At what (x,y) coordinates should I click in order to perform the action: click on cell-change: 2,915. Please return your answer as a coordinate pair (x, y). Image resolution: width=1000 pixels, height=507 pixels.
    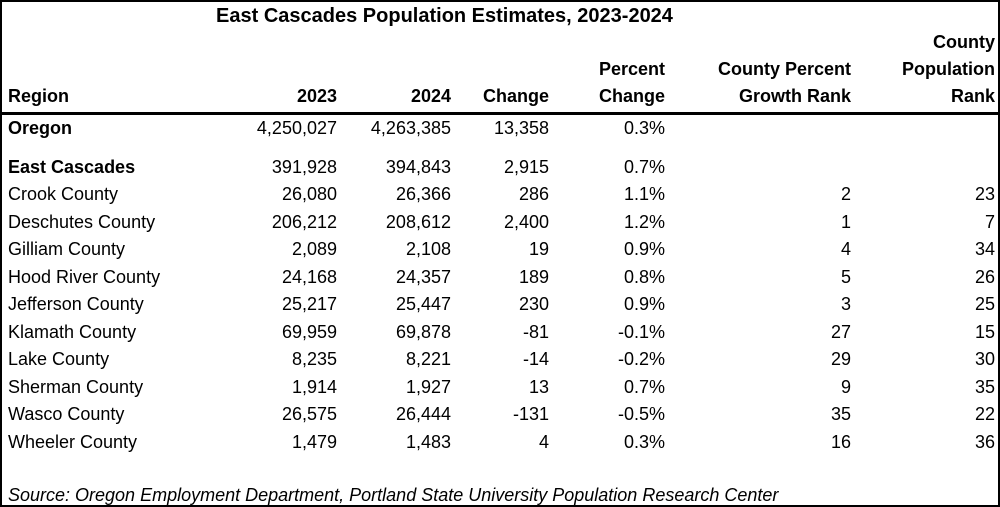
    Looking at the image, I should click on (526, 166).